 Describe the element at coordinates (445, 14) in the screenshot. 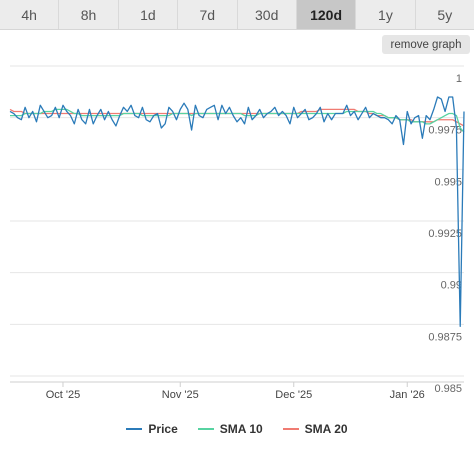

I see `range-tab-5y: 5y` at that location.